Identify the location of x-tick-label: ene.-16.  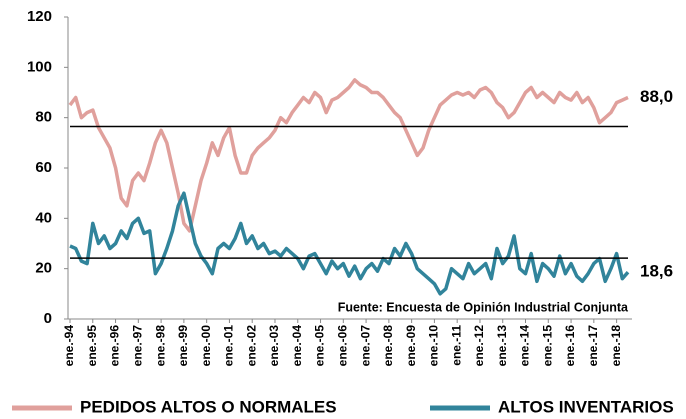
(570, 346).